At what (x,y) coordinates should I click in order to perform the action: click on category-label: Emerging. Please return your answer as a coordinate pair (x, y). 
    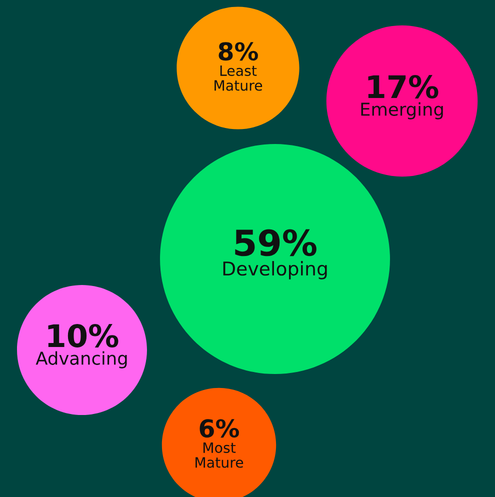
    Looking at the image, I should click on (402, 111).